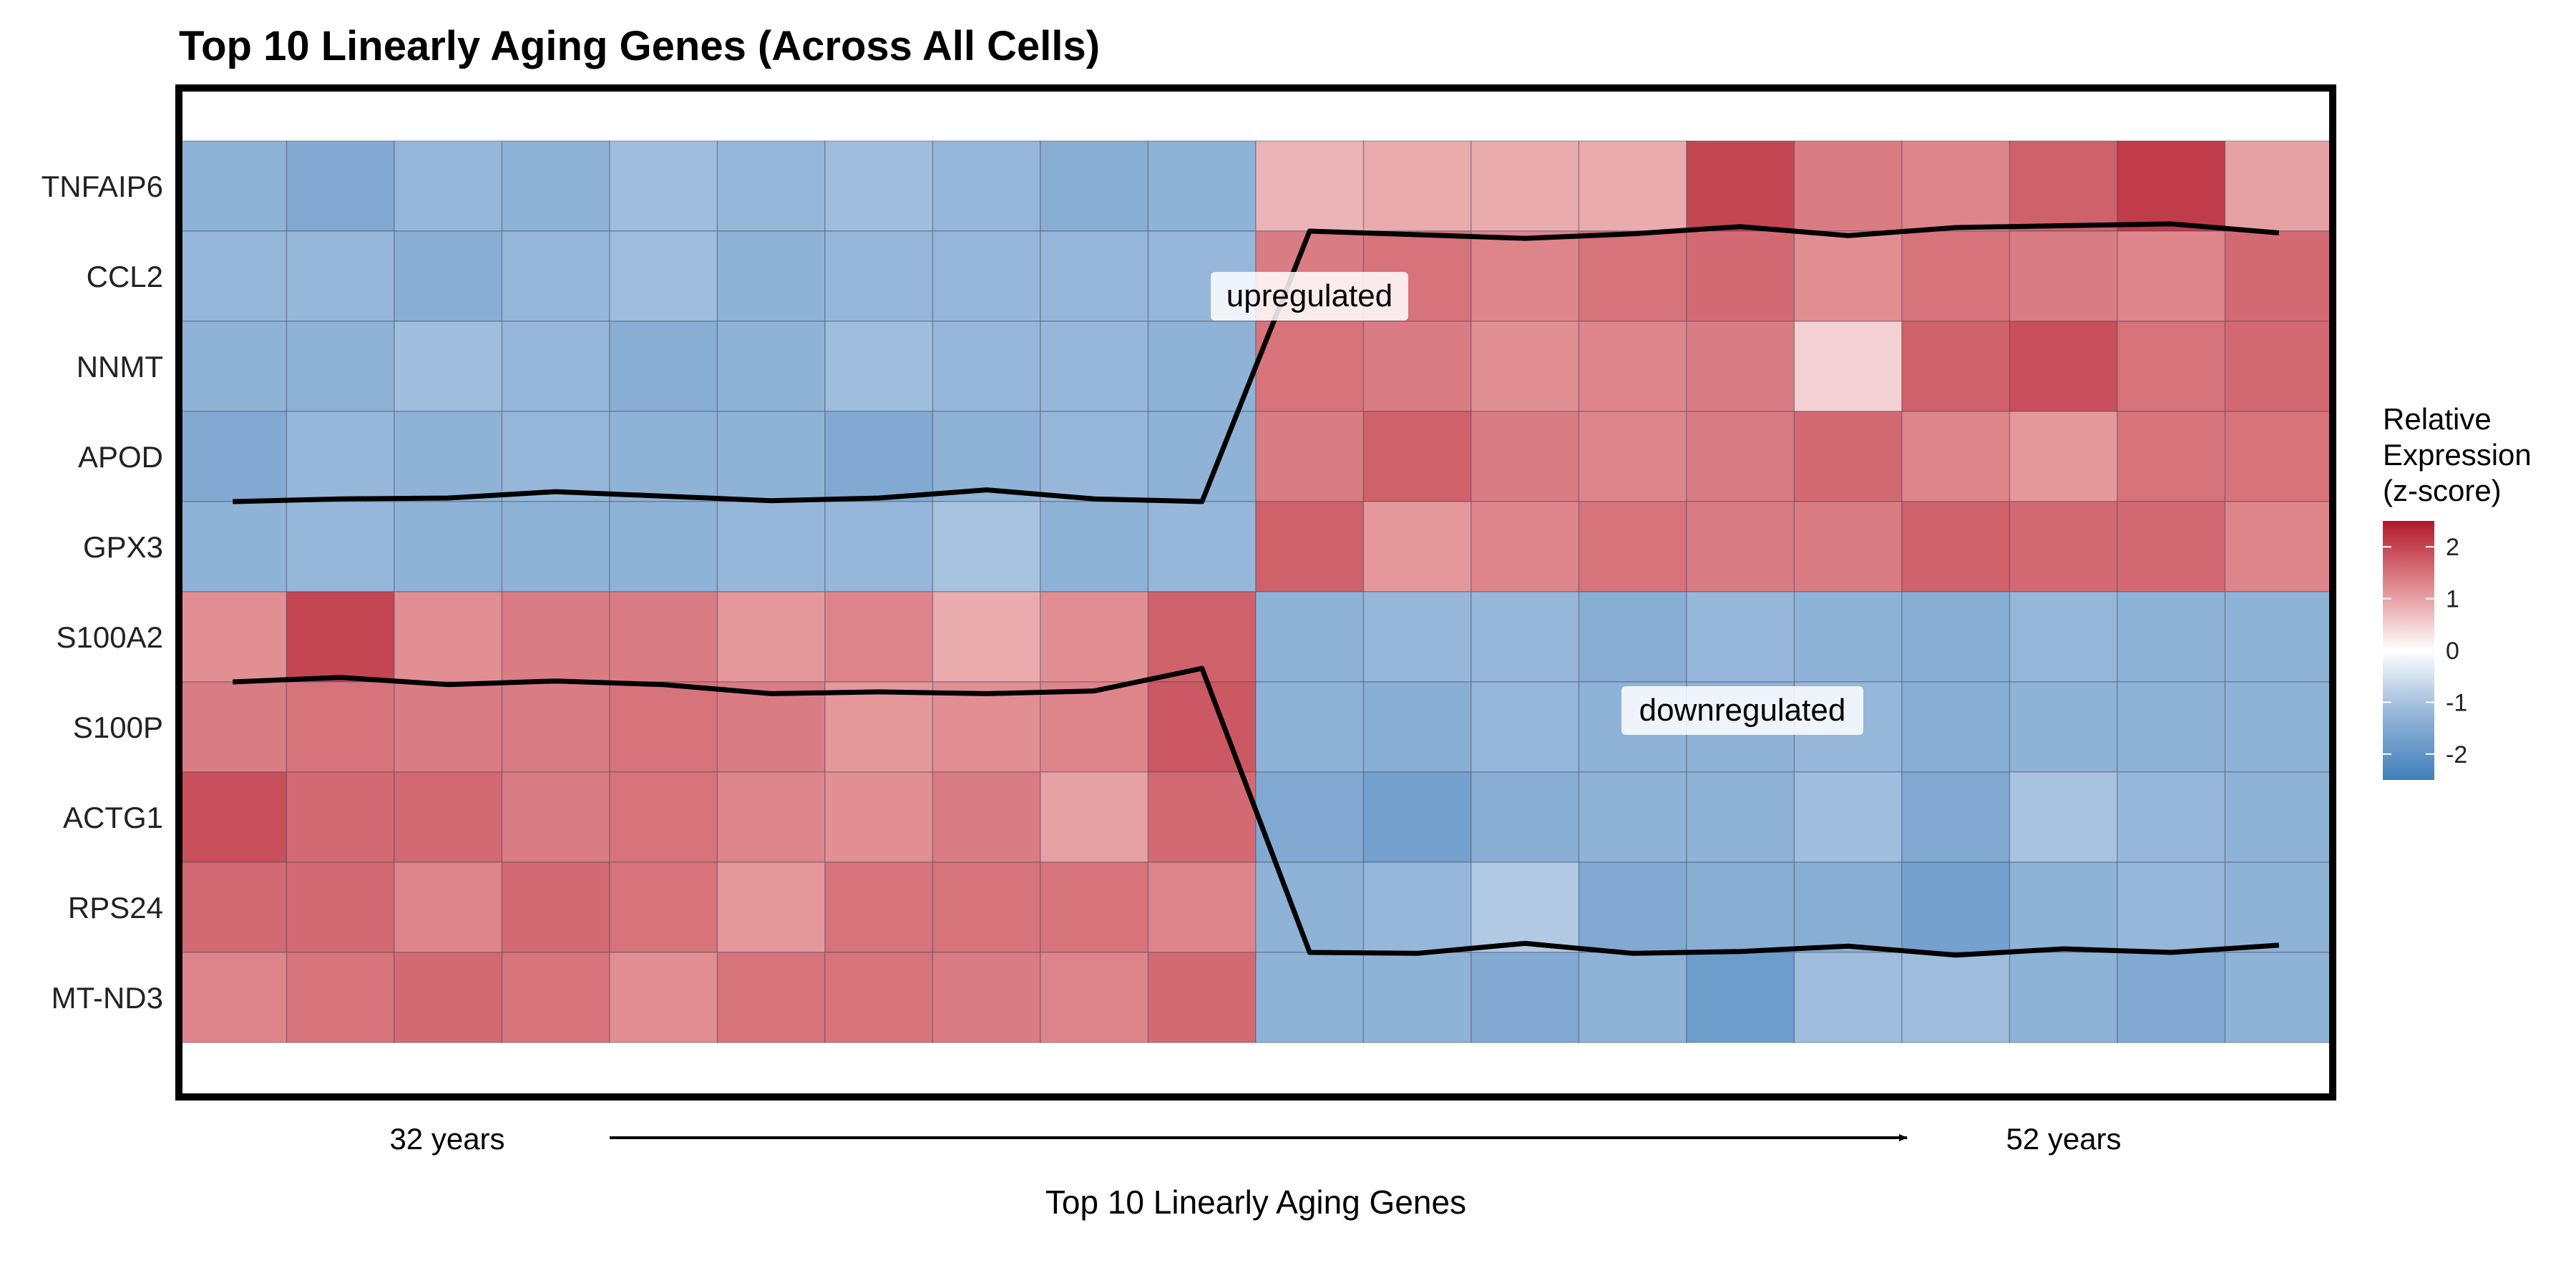 Image resolution: width=2576 pixels, height=1288 pixels. What do you see at coordinates (107, 998) in the screenshot?
I see `y-tick-label: MT-ND3` at bounding box center [107, 998].